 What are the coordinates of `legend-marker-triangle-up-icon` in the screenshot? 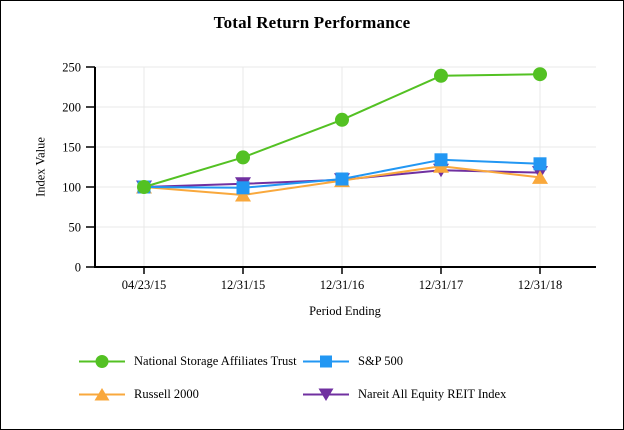 It's located at (102, 393).